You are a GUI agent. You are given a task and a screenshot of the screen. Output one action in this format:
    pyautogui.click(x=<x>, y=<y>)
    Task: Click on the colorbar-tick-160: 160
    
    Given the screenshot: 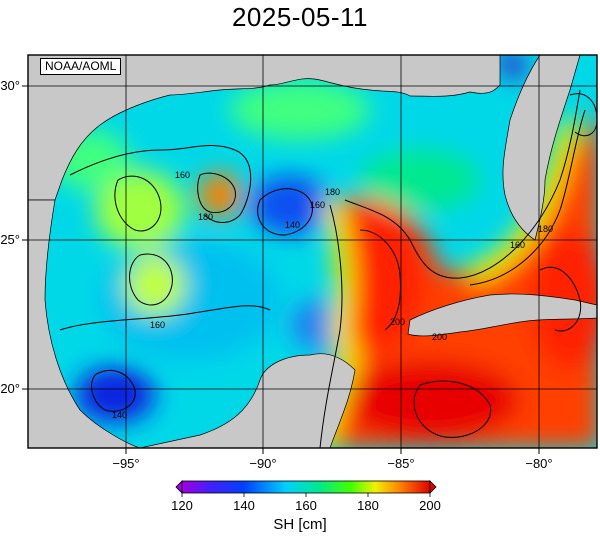 What is the action you would take?
    pyautogui.click(x=306, y=505)
    